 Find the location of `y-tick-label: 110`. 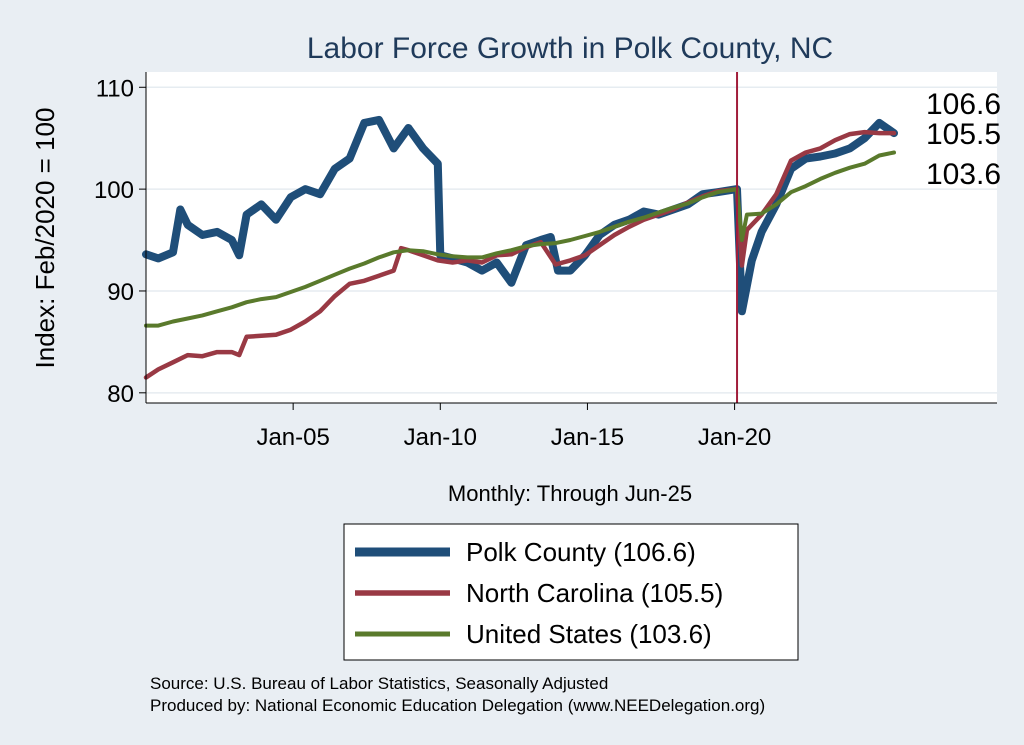

y-tick-label: 110 is located at coordinates (115, 88).